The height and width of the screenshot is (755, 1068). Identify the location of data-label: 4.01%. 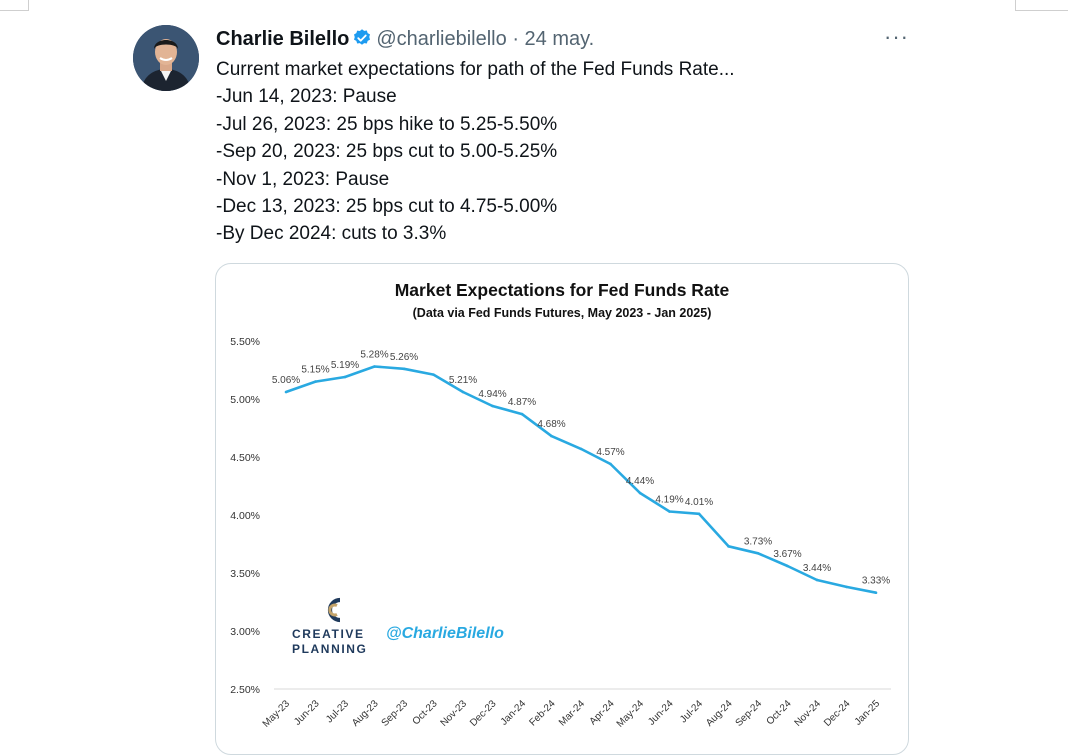
(699, 502).